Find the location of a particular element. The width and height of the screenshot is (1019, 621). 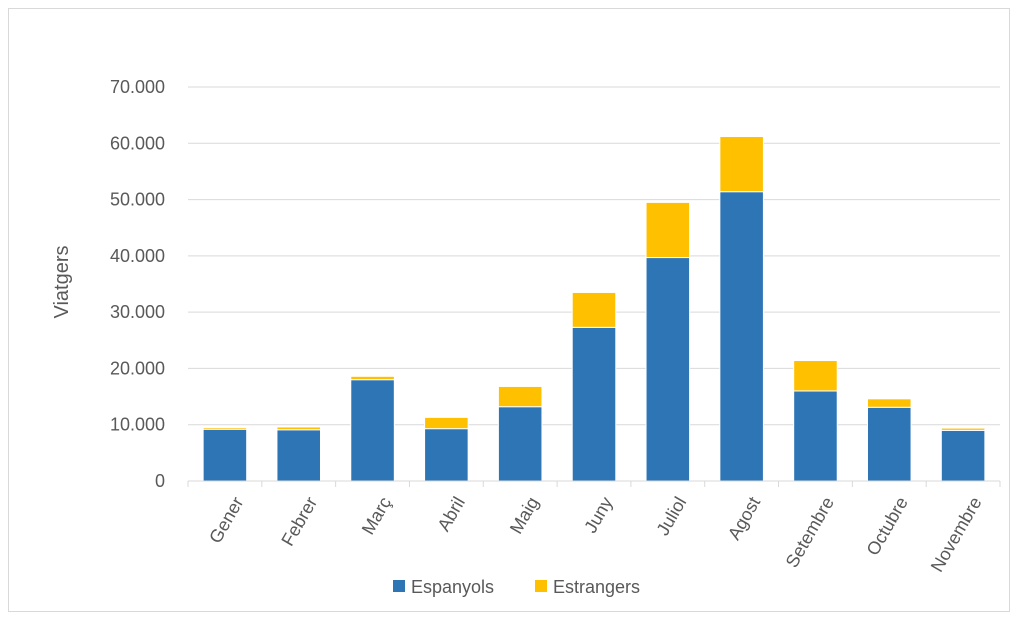

x-tick-label: Novembre is located at coordinates (956, 534).